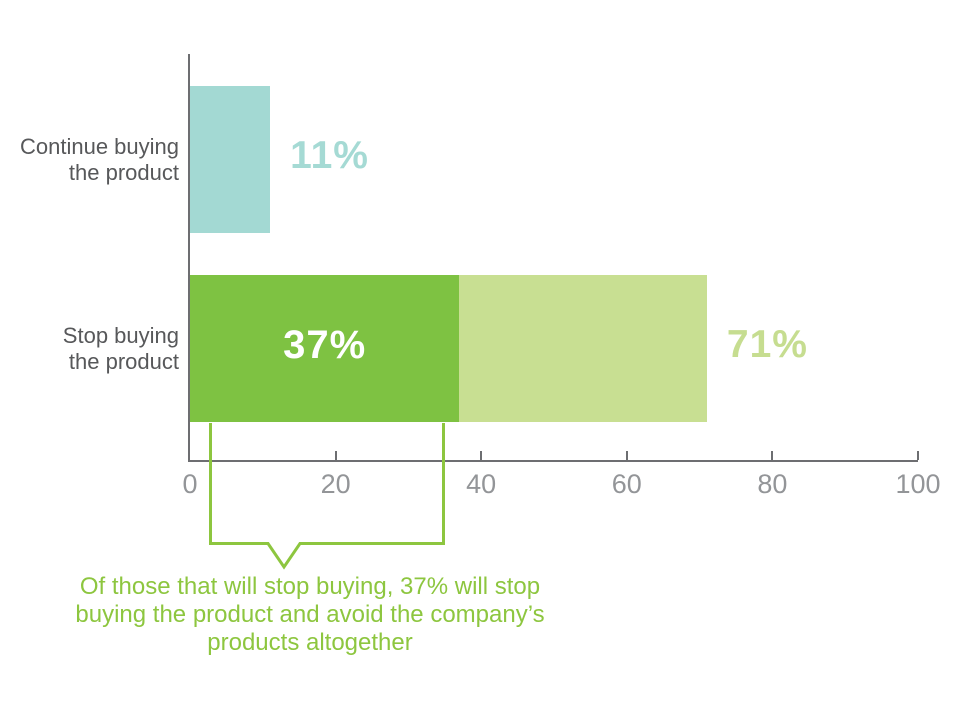  I want to click on tick-label-60: 60, so click(626, 484).